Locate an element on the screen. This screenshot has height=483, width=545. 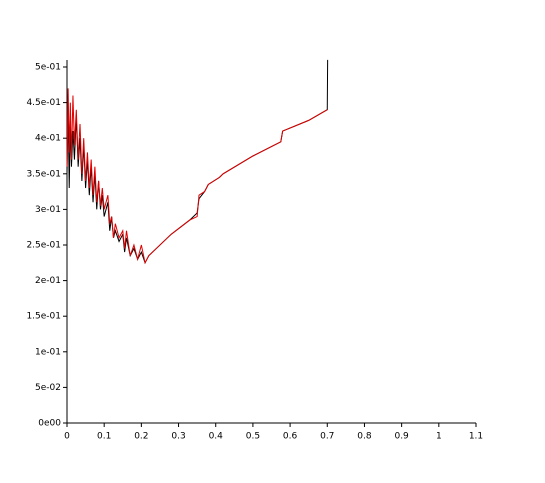
y-tick-label: 4e-01 is located at coordinates (48, 139).